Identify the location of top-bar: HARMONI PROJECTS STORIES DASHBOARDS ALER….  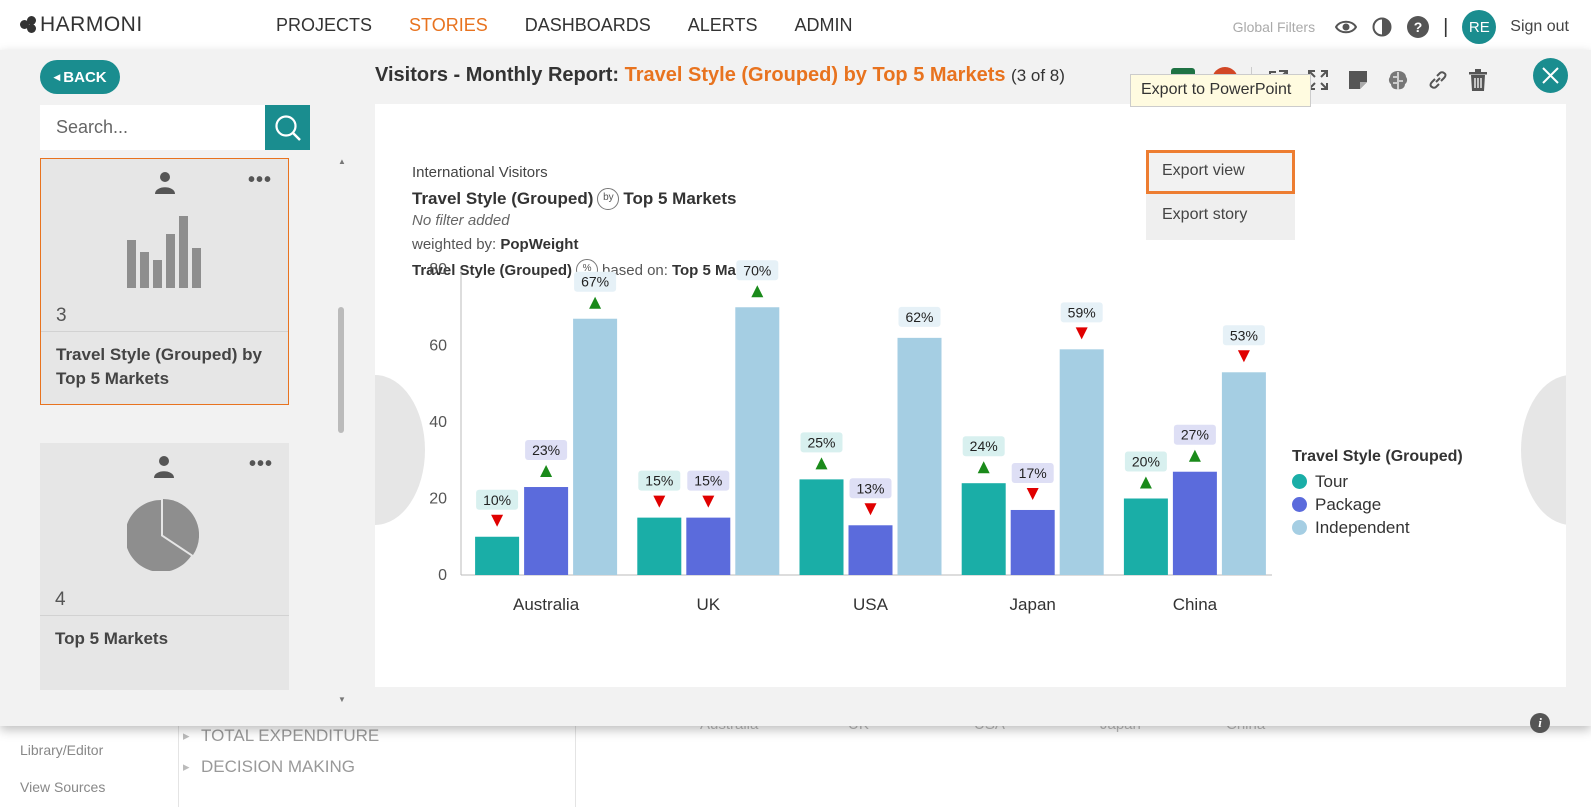
(795, 25).